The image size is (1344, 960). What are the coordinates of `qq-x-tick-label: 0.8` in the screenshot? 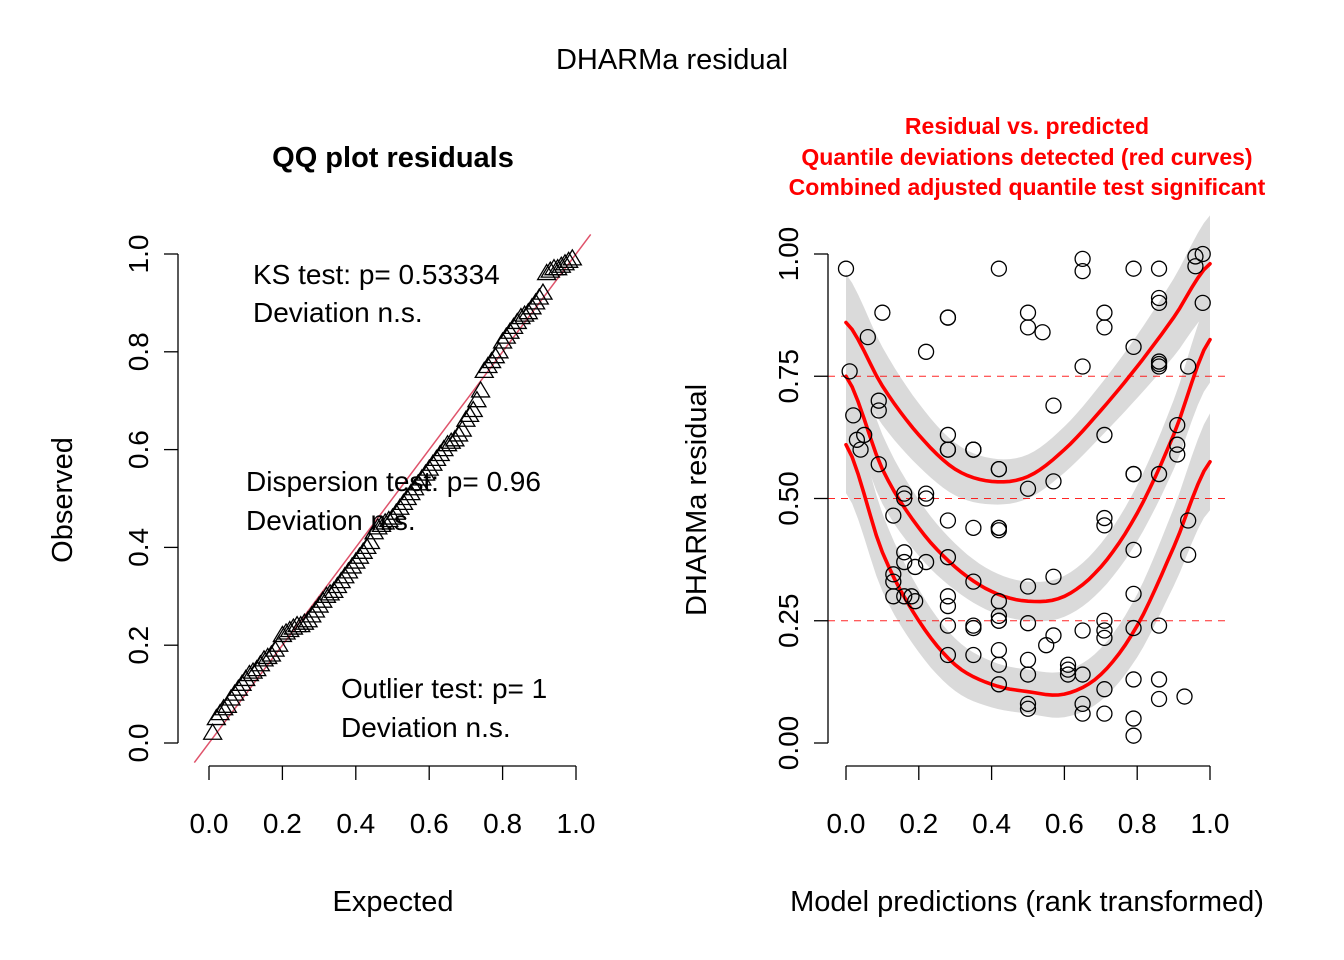 It's located at (502, 823).